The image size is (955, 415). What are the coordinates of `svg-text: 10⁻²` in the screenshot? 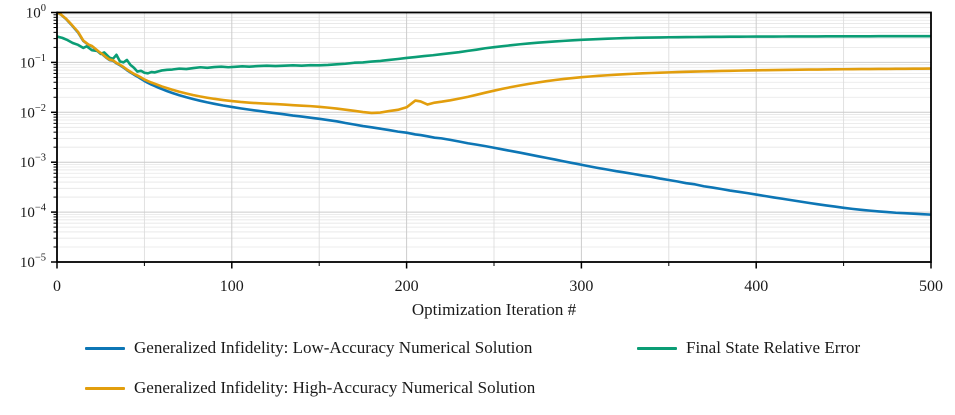 It's located at (33, 112).